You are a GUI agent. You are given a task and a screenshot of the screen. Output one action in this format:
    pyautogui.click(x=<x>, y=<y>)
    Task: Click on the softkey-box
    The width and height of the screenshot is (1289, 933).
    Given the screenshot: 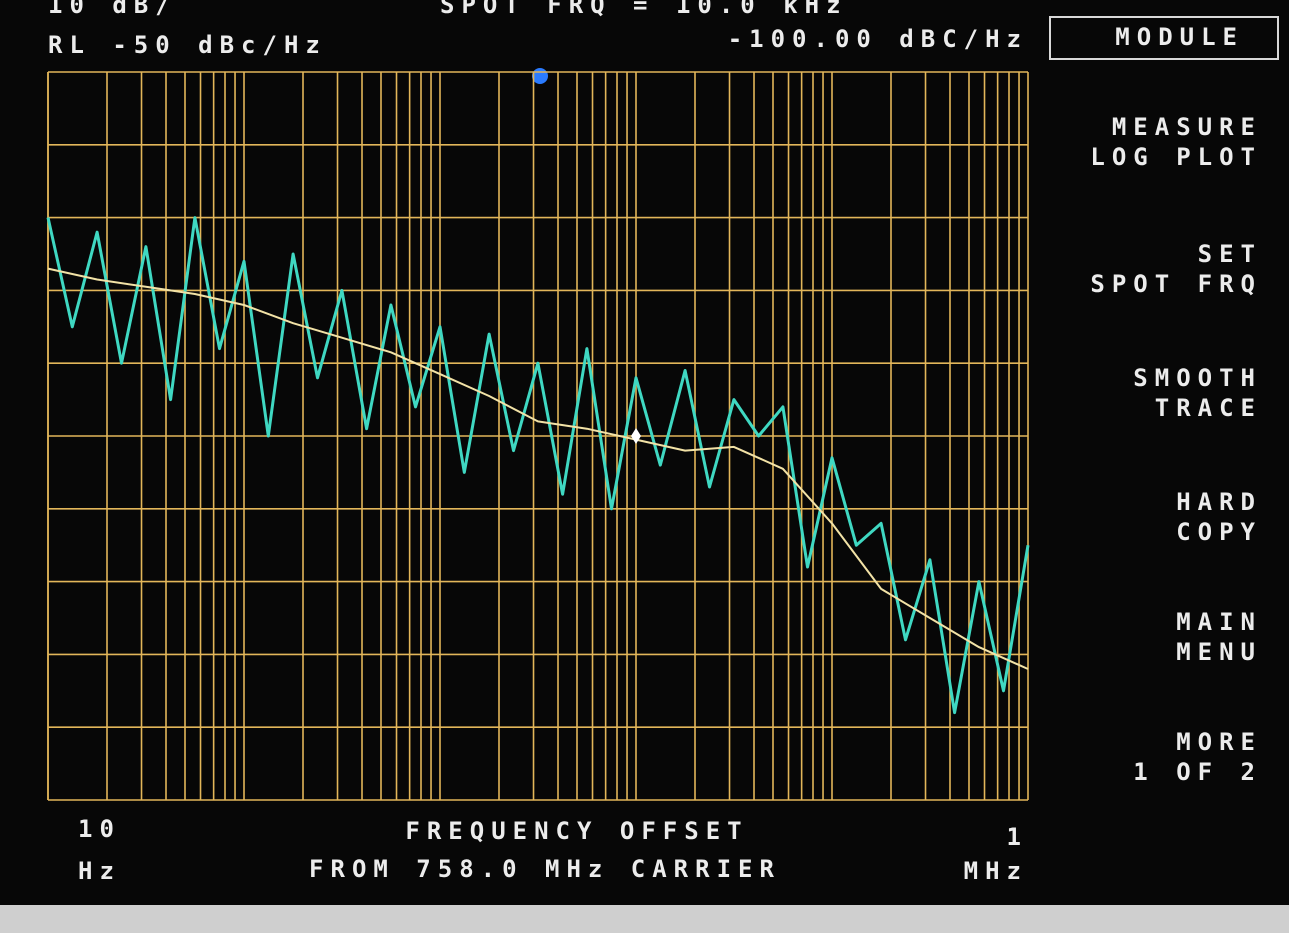 What is the action you would take?
    pyautogui.click(x=1164, y=38)
    